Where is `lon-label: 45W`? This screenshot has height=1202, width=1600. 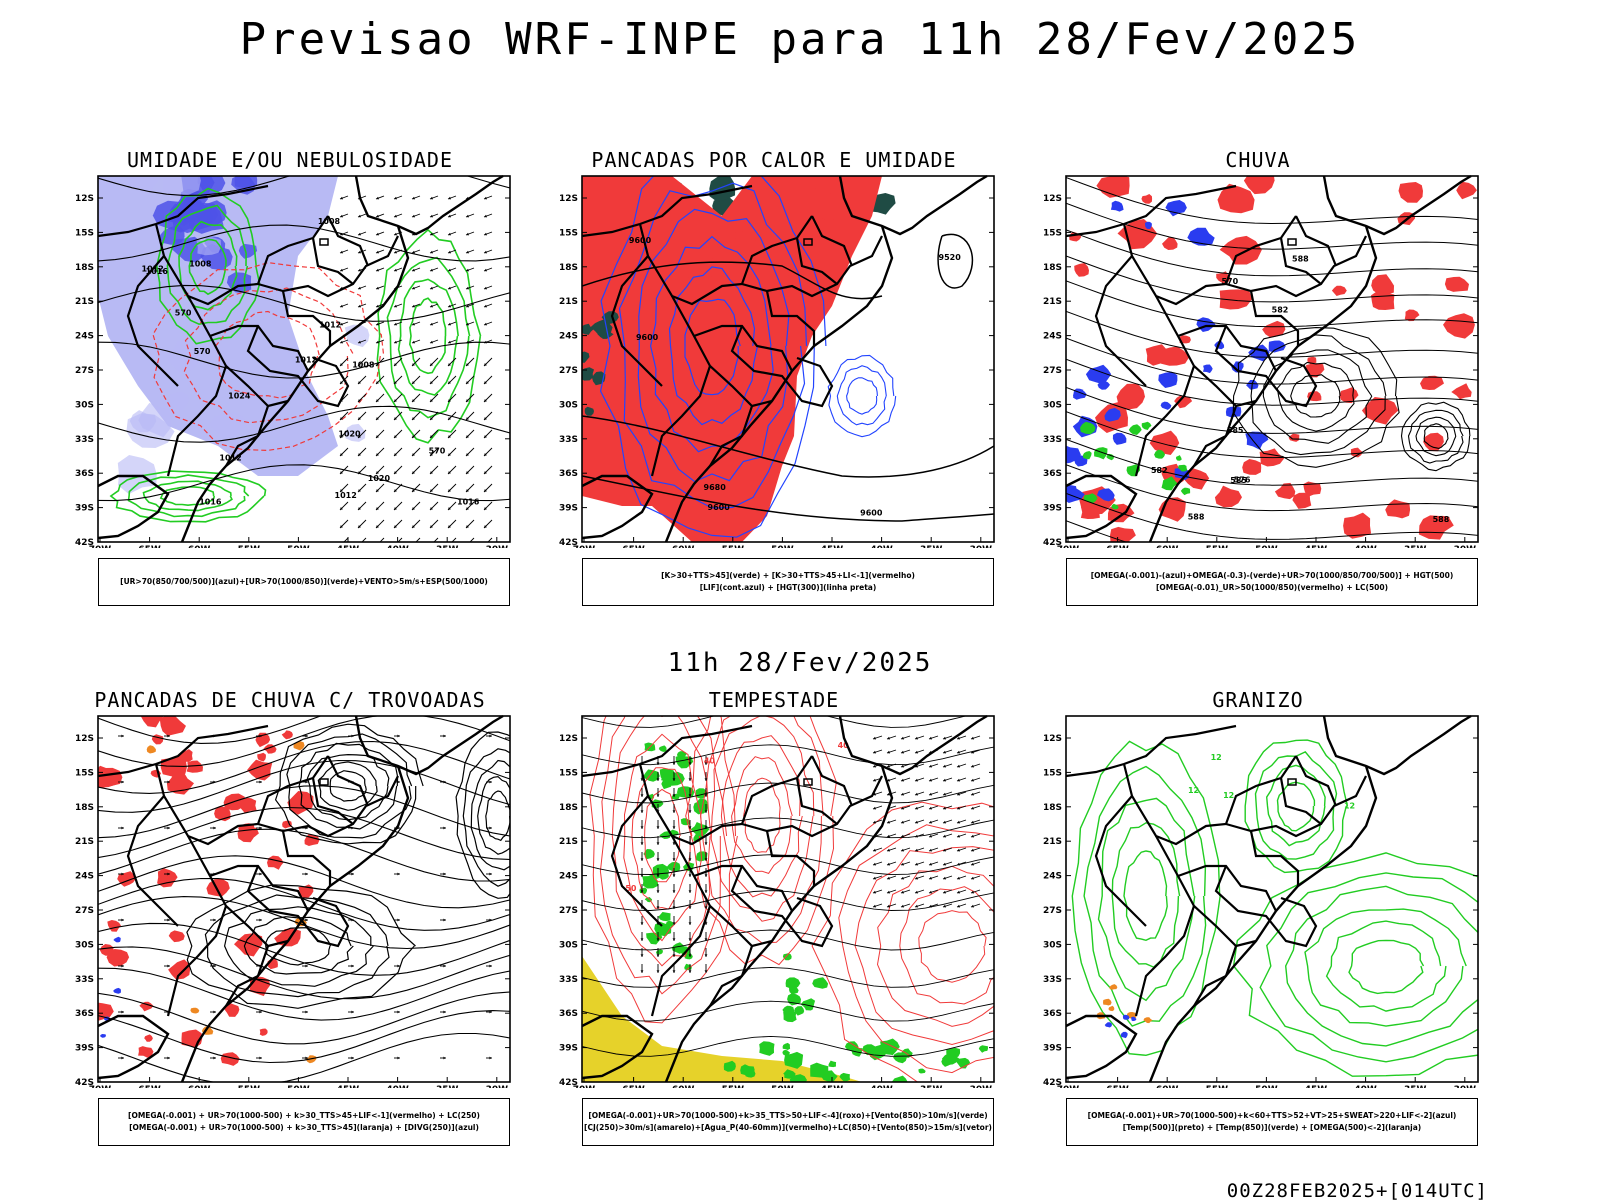 lon-label: 45W is located at coordinates (348, 546).